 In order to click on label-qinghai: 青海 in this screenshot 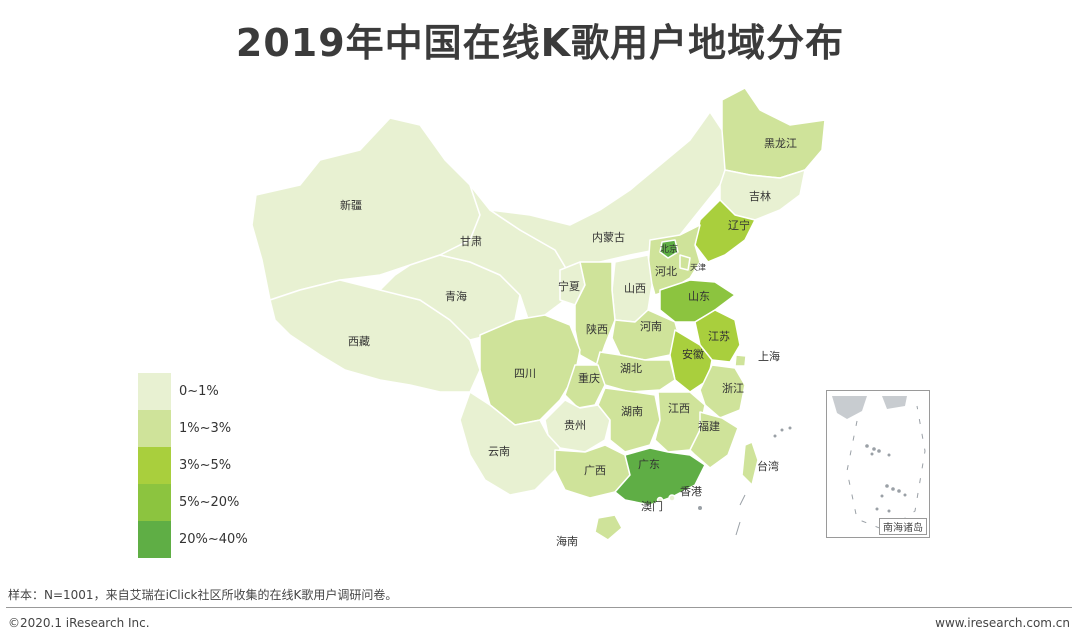, I will do `click(456, 296)`.